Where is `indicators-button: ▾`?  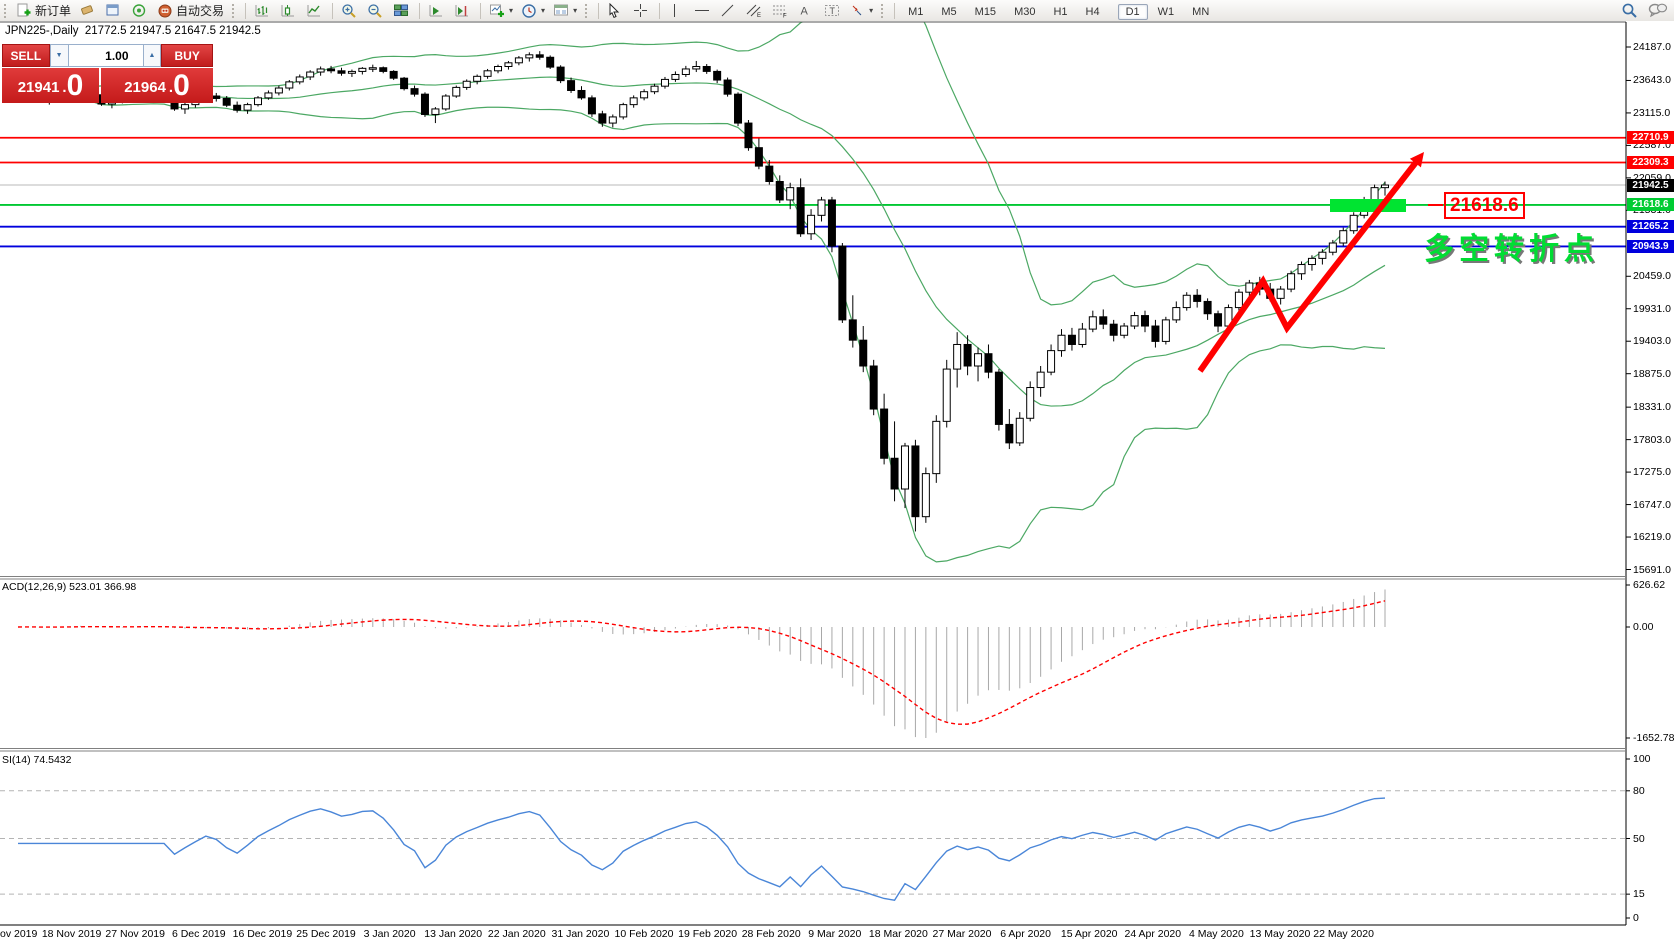 indicators-button: ▾ is located at coordinates (501, 11).